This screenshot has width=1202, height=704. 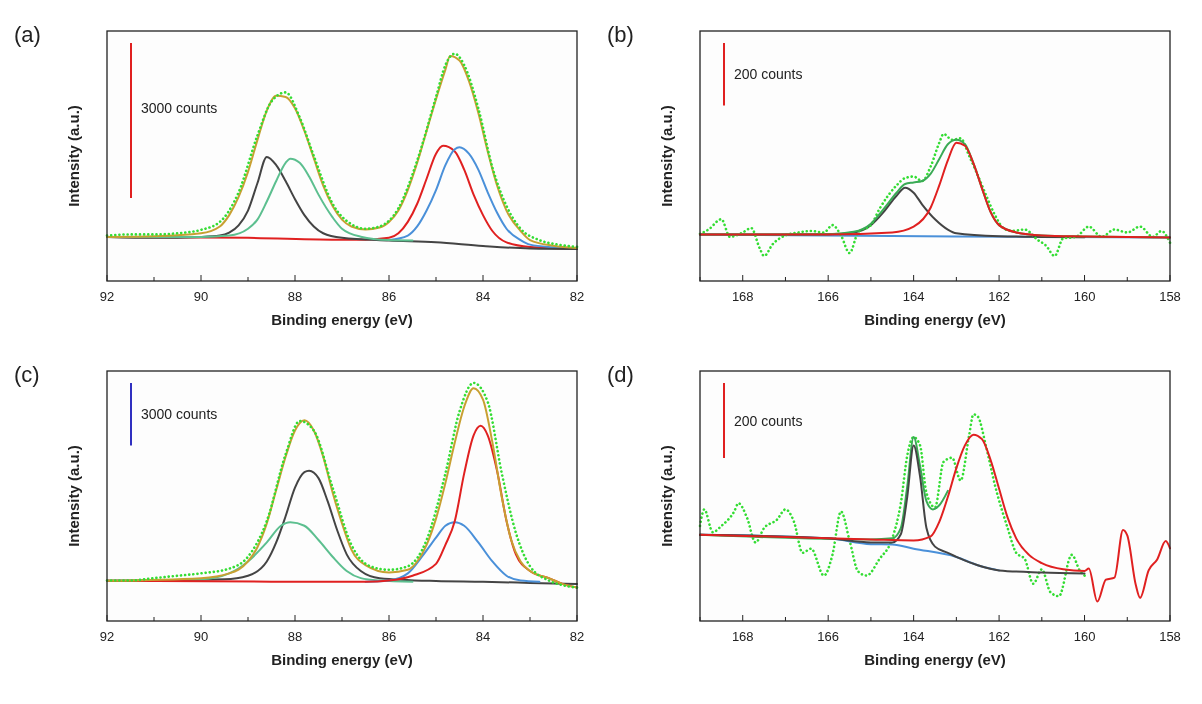 I want to click on chart-title: (b), so click(x=620, y=34).